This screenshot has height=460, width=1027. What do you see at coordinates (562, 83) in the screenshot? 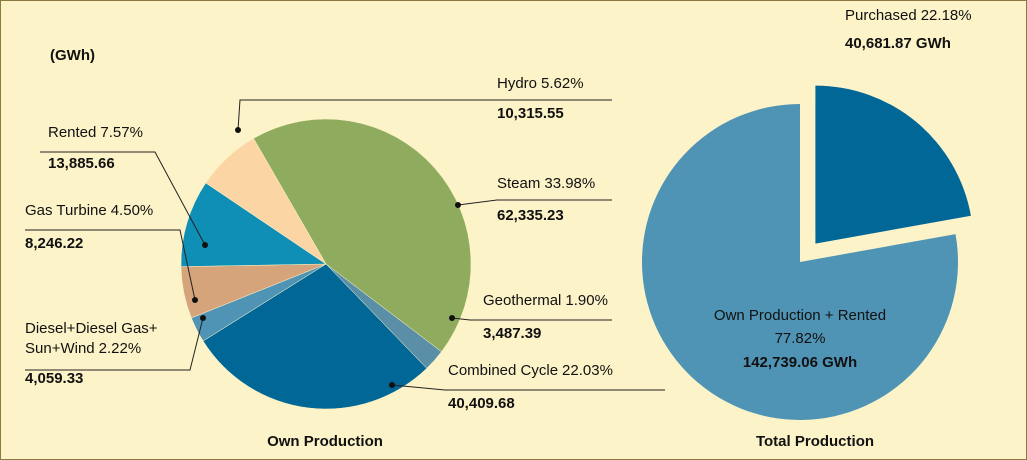
I see `percent-label: 5.62%` at bounding box center [562, 83].